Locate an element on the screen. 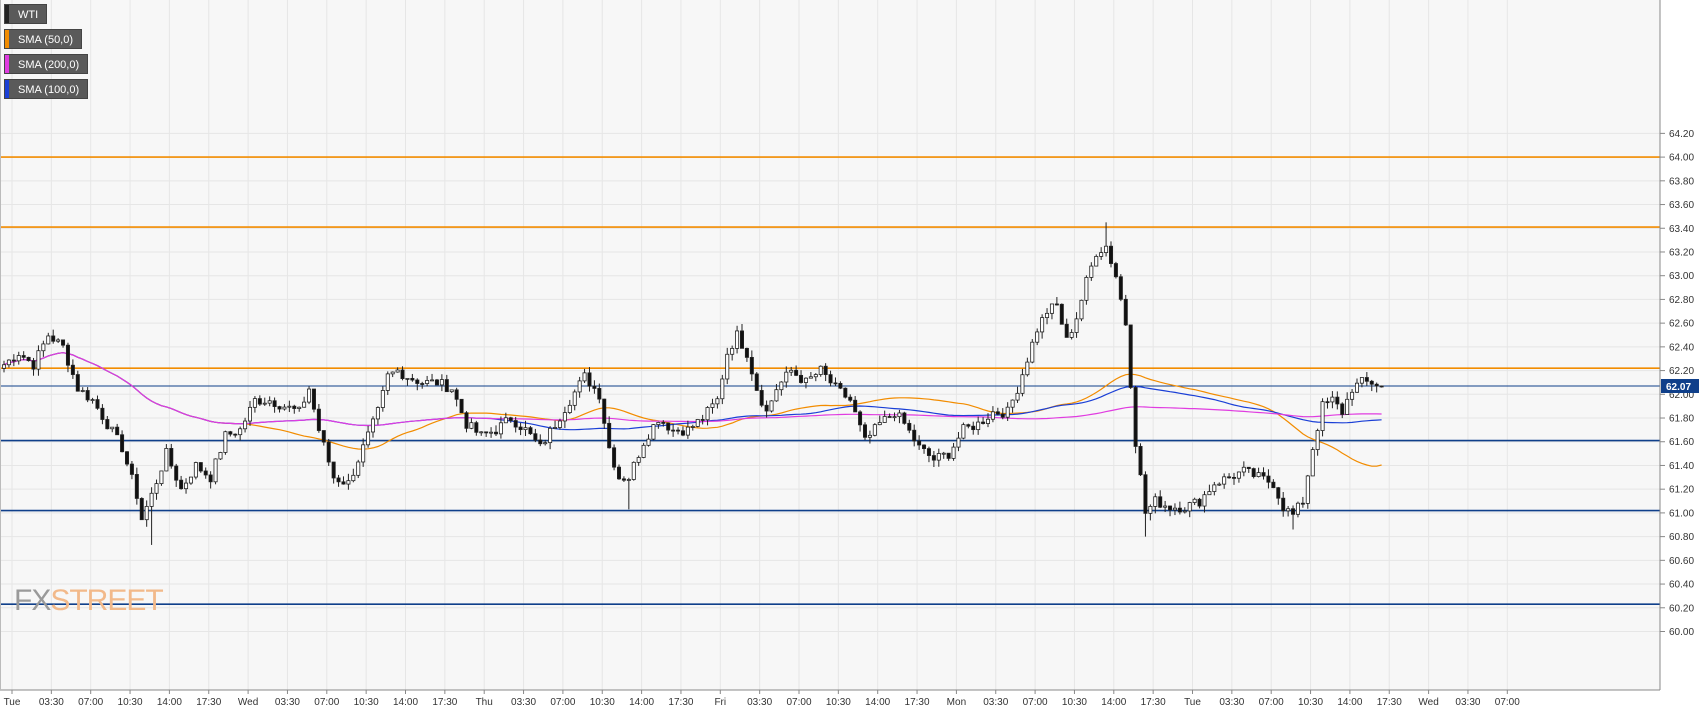 The width and height of the screenshot is (1707, 712). y-tick-label: 60.80 is located at coordinates (1681, 537).